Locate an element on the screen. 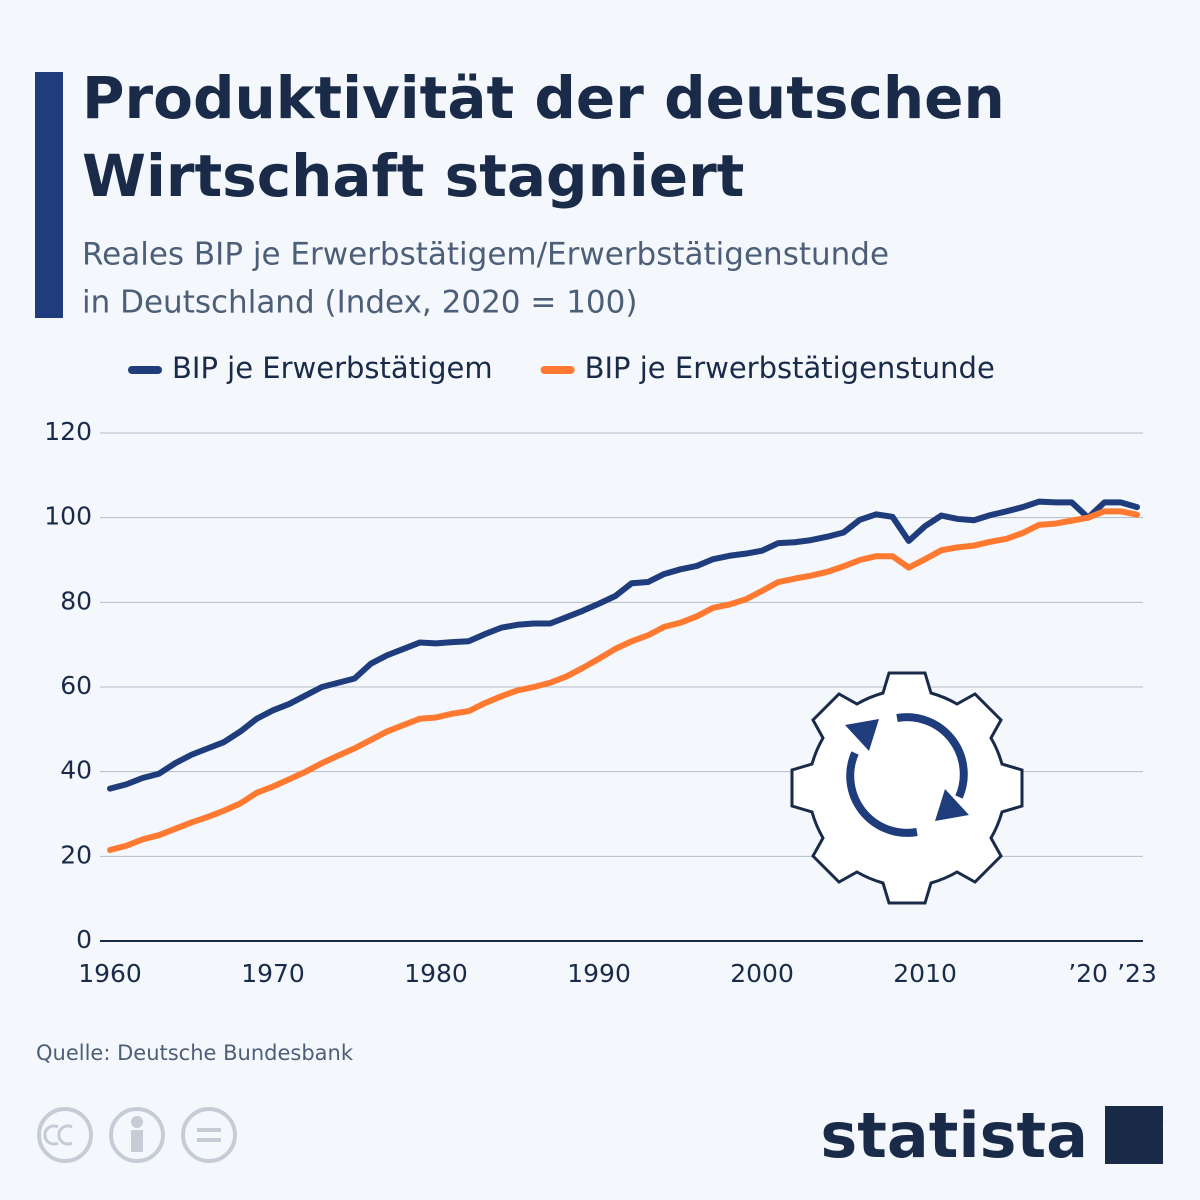 The width and height of the screenshot is (1200, 1200). y-tick-label: 100 is located at coordinates (68, 516).